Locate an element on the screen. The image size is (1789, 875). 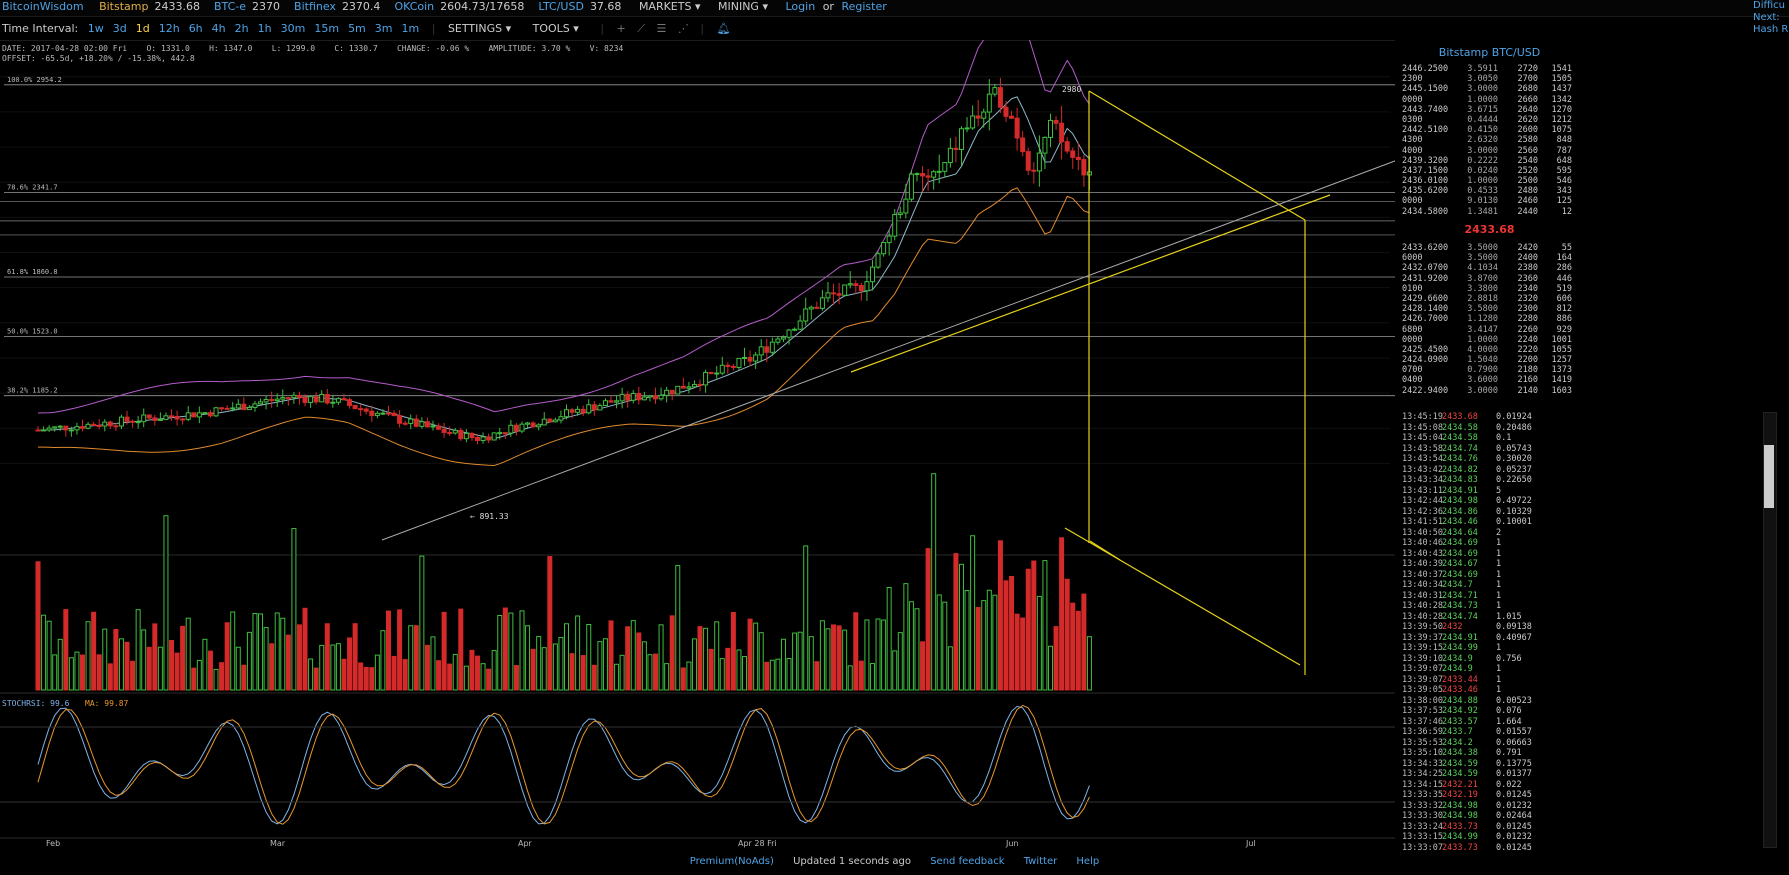
trade-amount: 0.01557 is located at coordinates (1514, 732).